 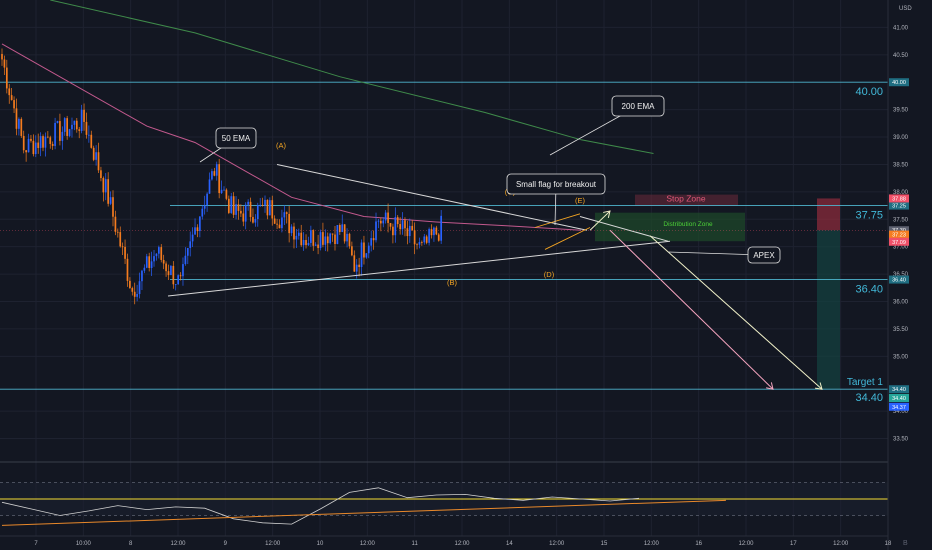 I want to click on white-target-arrow-shaft, so click(x=736, y=312).